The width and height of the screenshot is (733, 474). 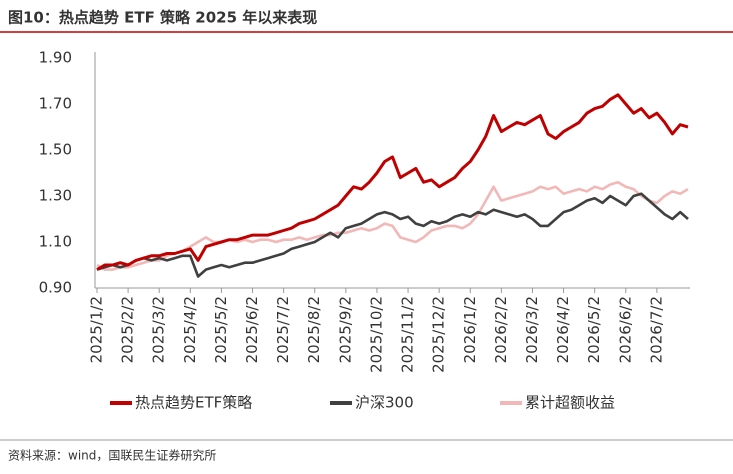 What do you see at coordinates (55, 104) in the screenshot?
I see `y-tick-label: 1.70` at bounding box center [55, 104].